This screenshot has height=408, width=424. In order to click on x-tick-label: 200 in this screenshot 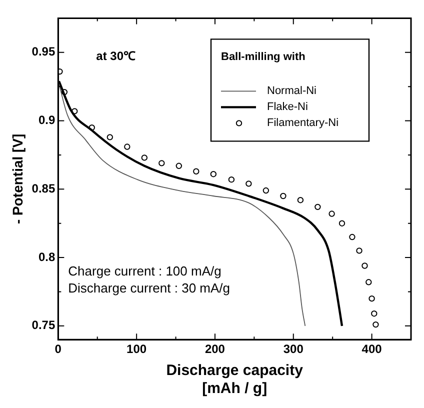, I will do `click(215, 349)`.